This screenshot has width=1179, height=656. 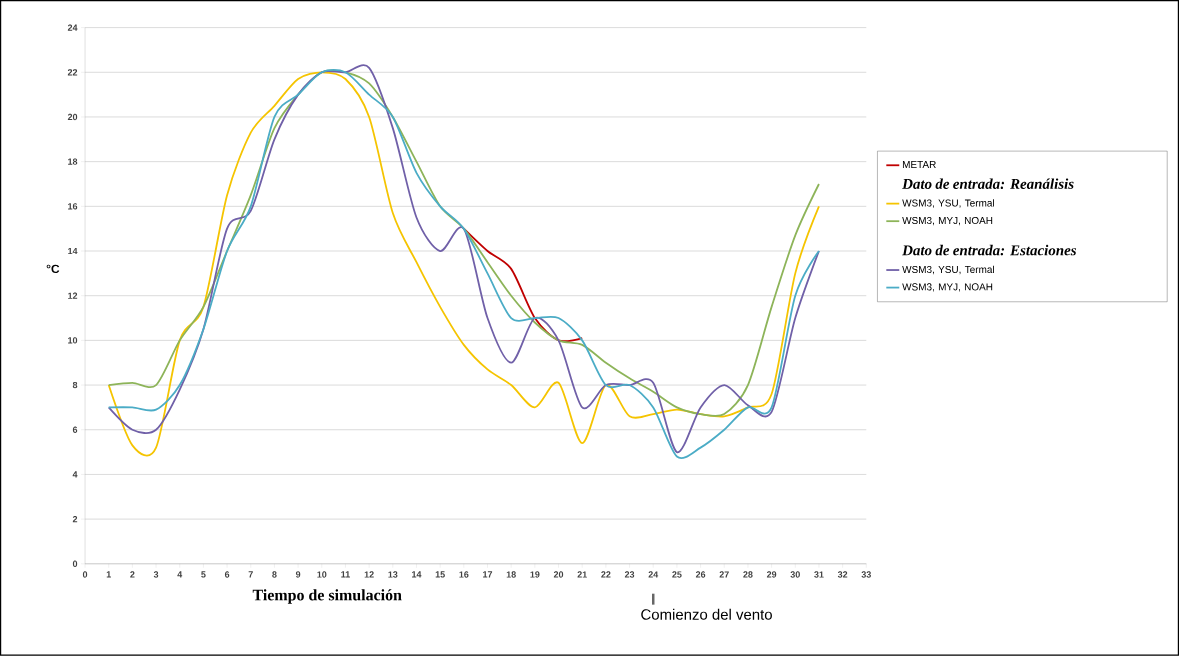 I want to click on x-tick-label: 32, so click(x=842, y=574).